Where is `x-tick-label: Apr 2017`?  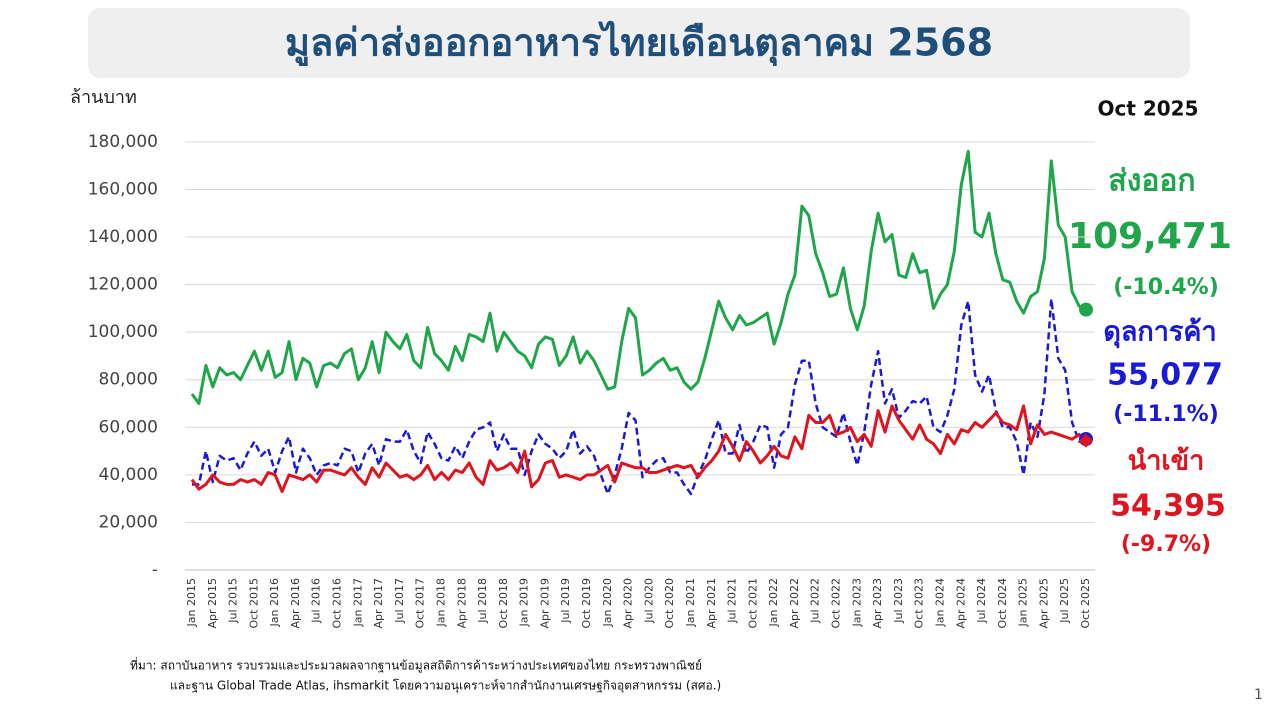 x-tick-label: Apr 2017 is located at coordinates (378, 603).